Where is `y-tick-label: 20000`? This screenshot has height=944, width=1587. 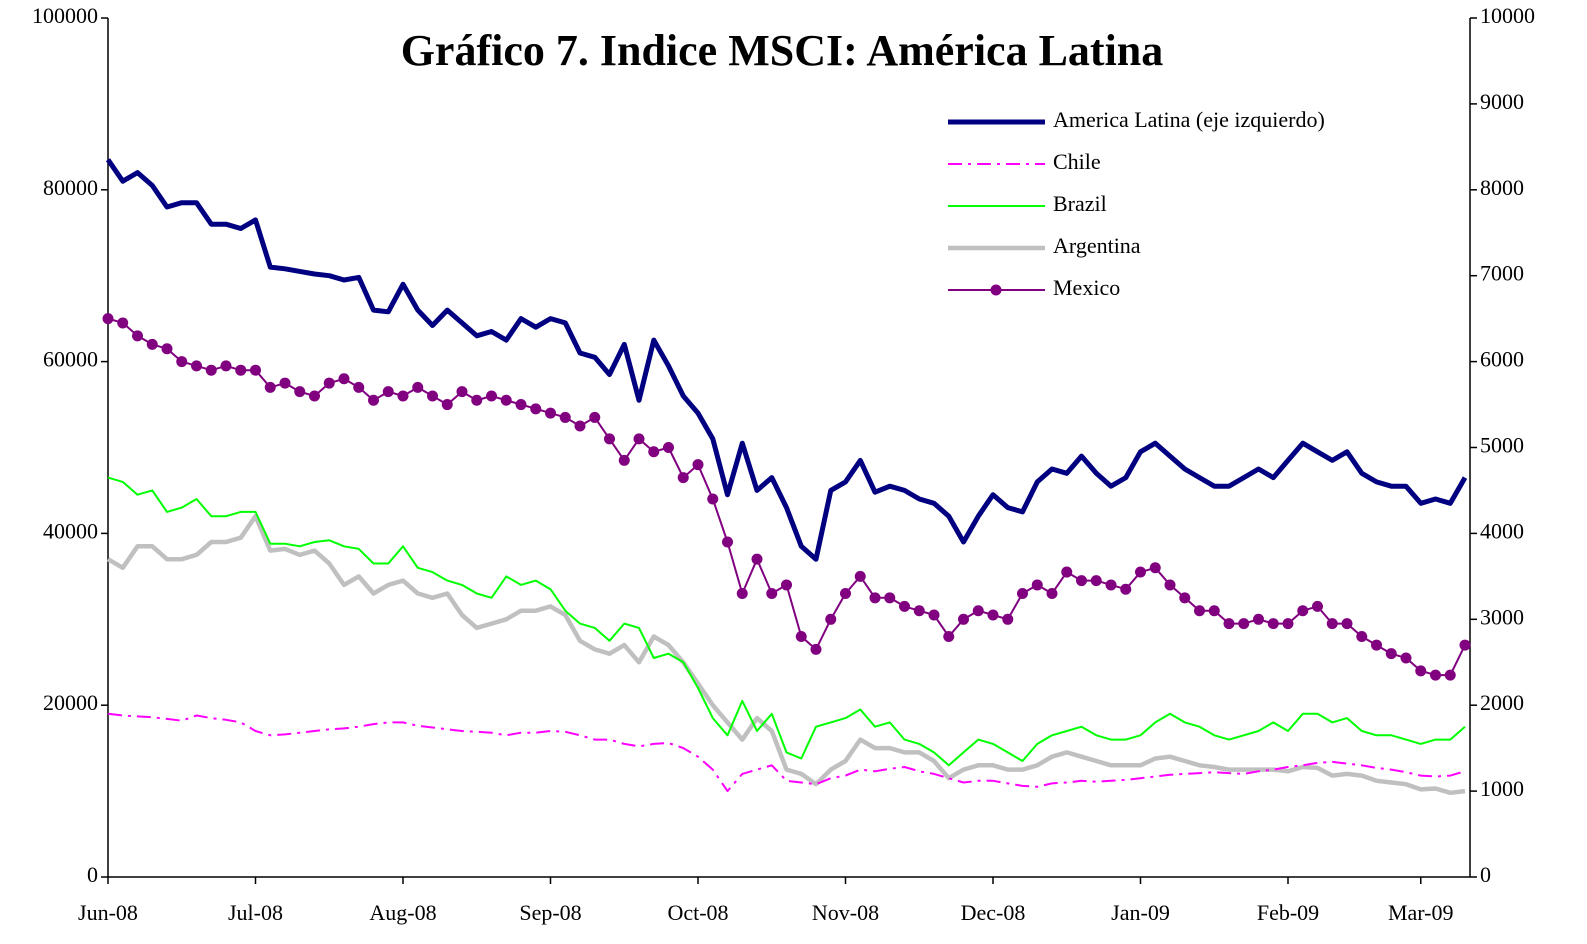 y-tick-label: 20000 is located at coordinates (70, 702).